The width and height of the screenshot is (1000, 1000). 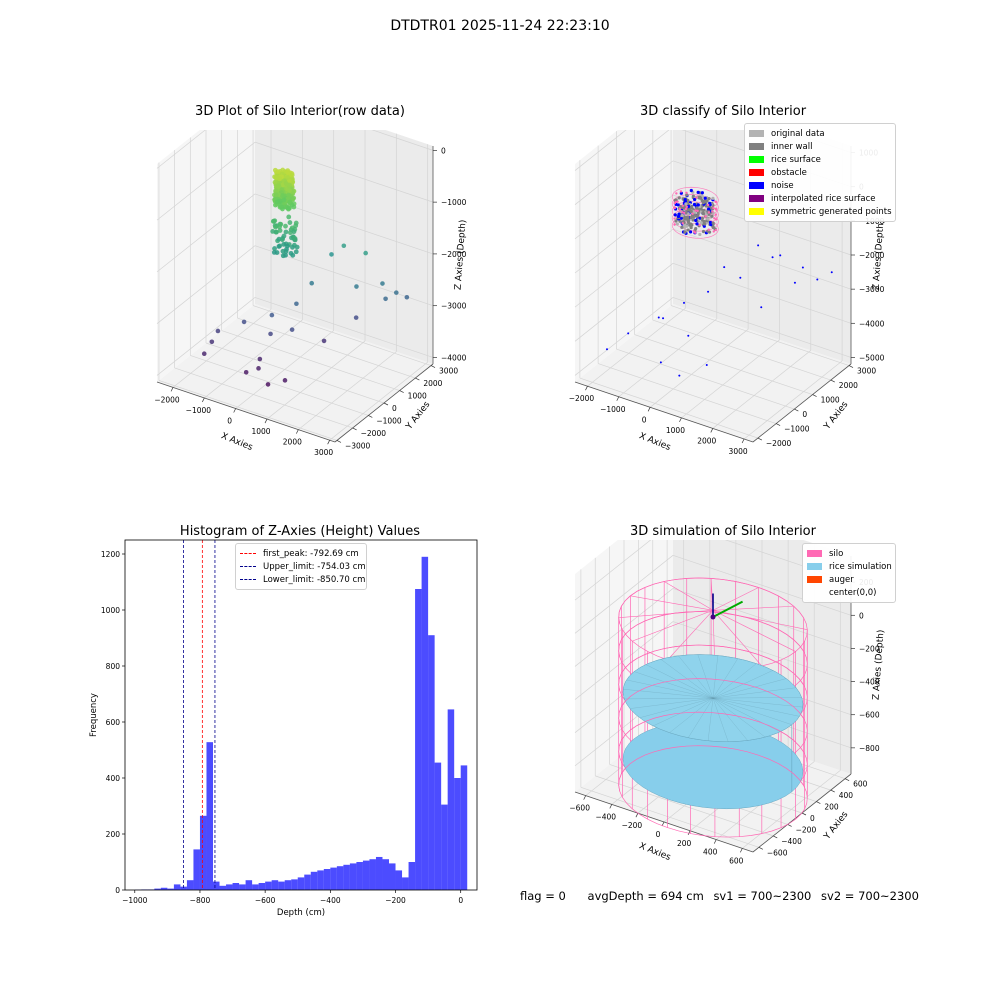 I want to click on legend-swatch, so click(x=814, y=566).